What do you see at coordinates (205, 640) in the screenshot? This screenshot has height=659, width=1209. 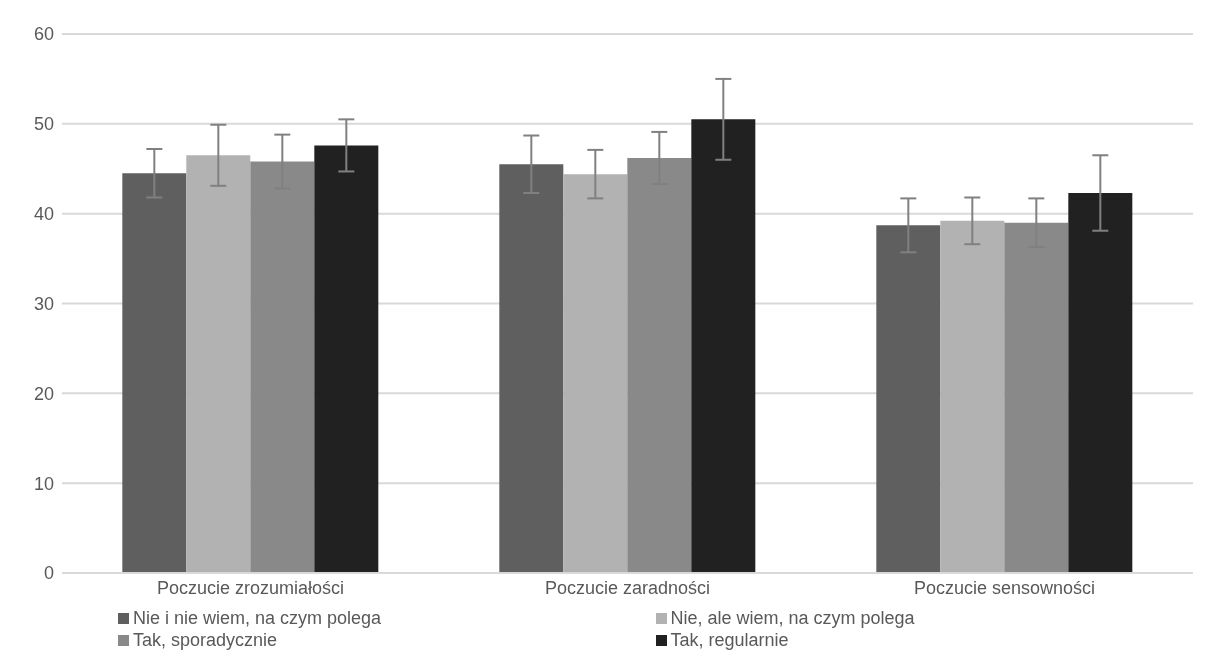 I see `legend-label: Tak, sporadycznie` at bounding box center [205, 640].